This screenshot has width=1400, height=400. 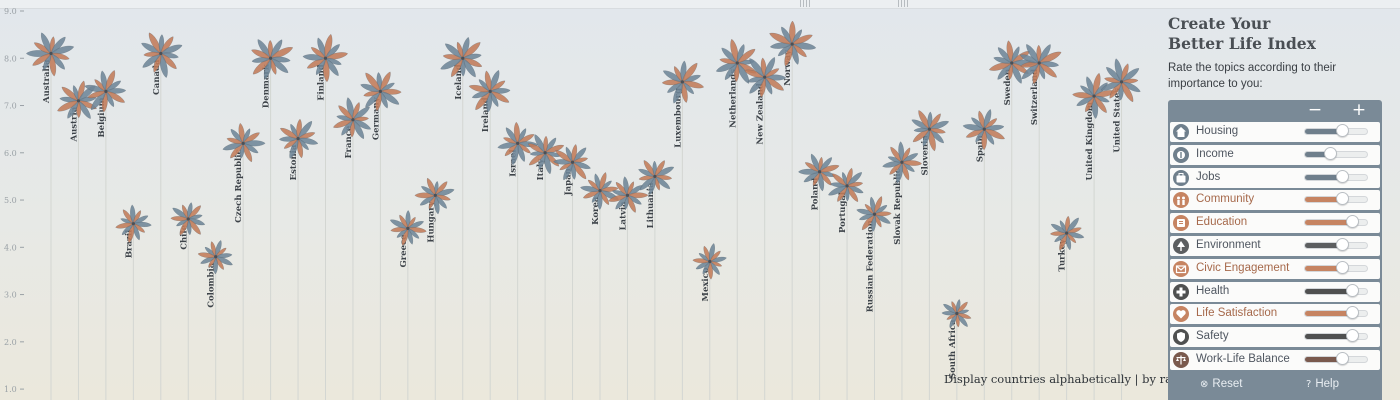 I want to click on y-tick-label: 6.0, so click(x=10, y=153).